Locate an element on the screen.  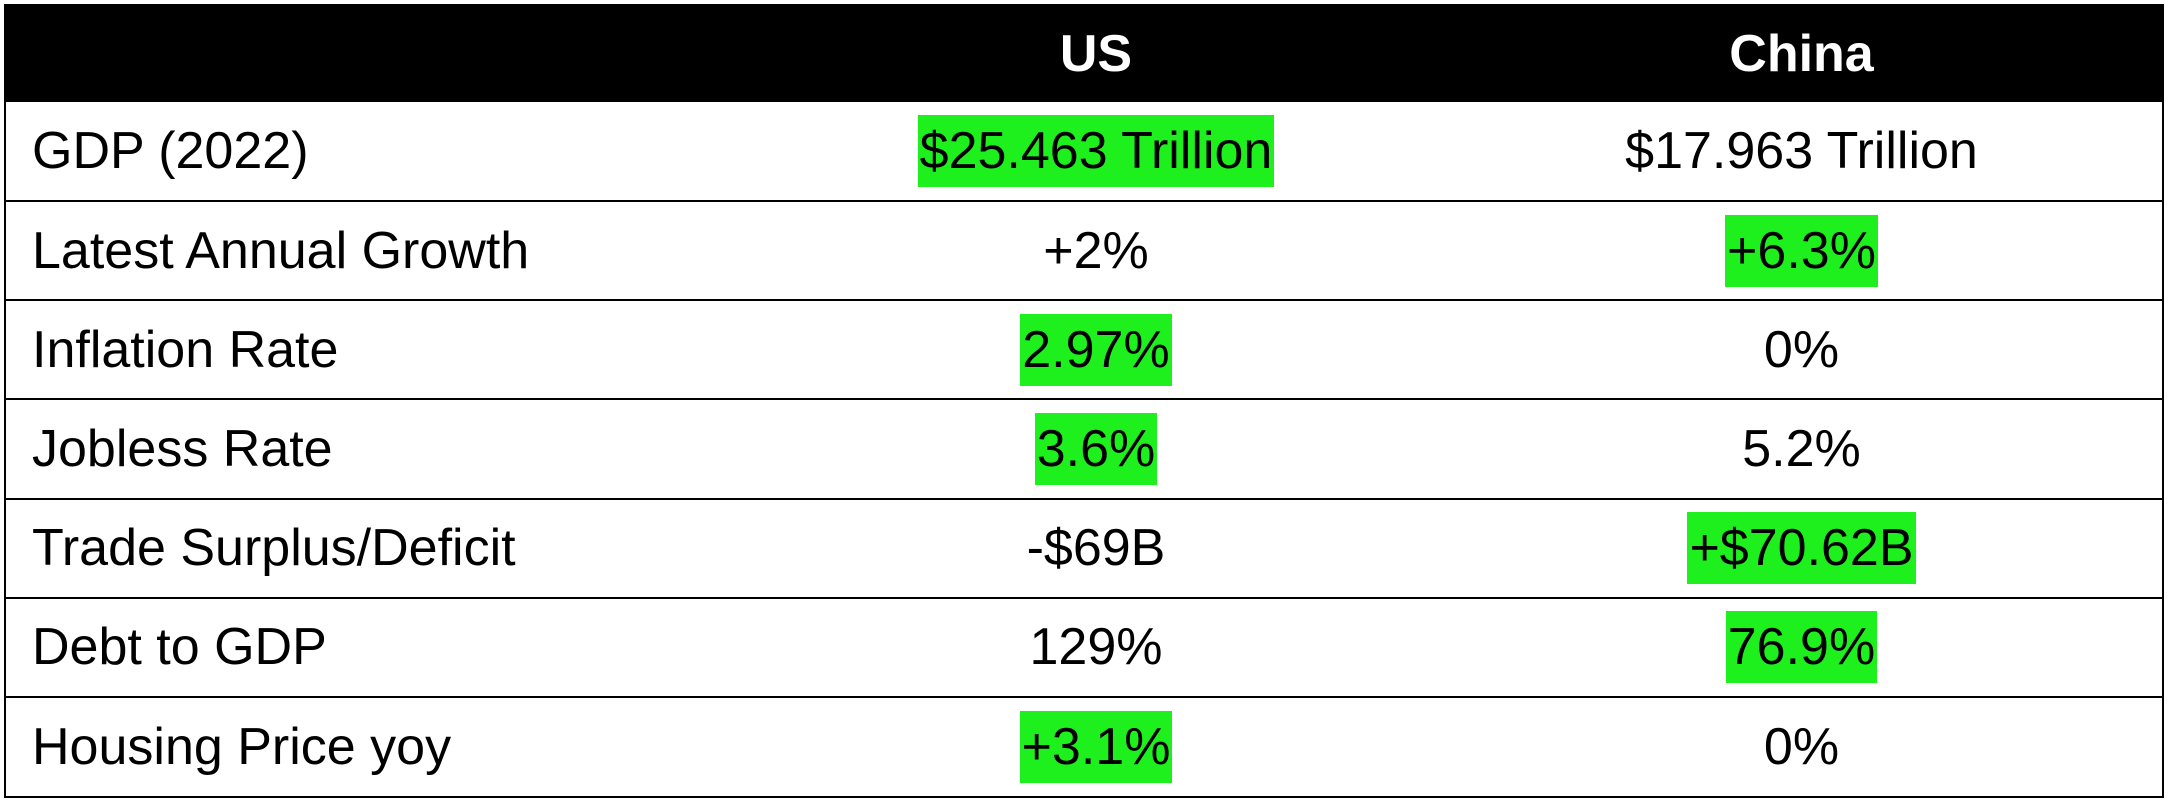
us-value-cell: +2% is located at coordinates (1096, 250).